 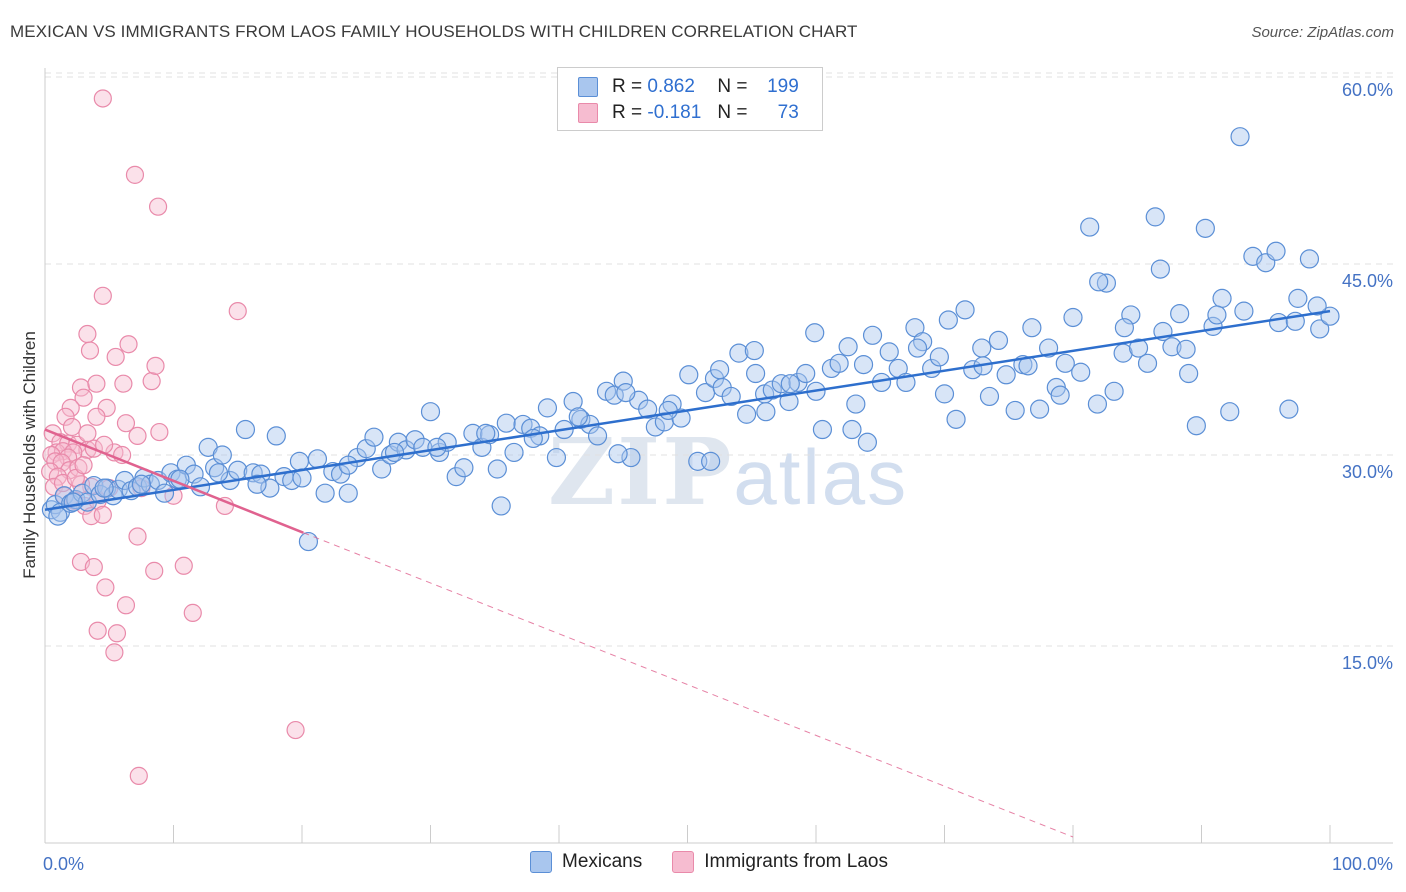 What do you see at coordinates (627, 86) in the screenshot?
I see `legend-r-label: R =` at bounding box center [627, 86].